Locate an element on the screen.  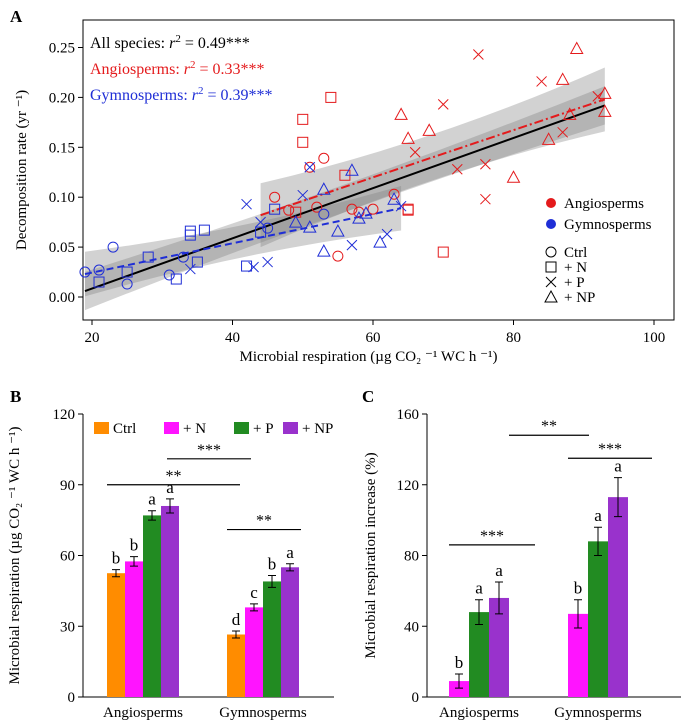
y-axis-title: Decomposition rate (yr ⁻¹) is located at coordinates (22, 170).